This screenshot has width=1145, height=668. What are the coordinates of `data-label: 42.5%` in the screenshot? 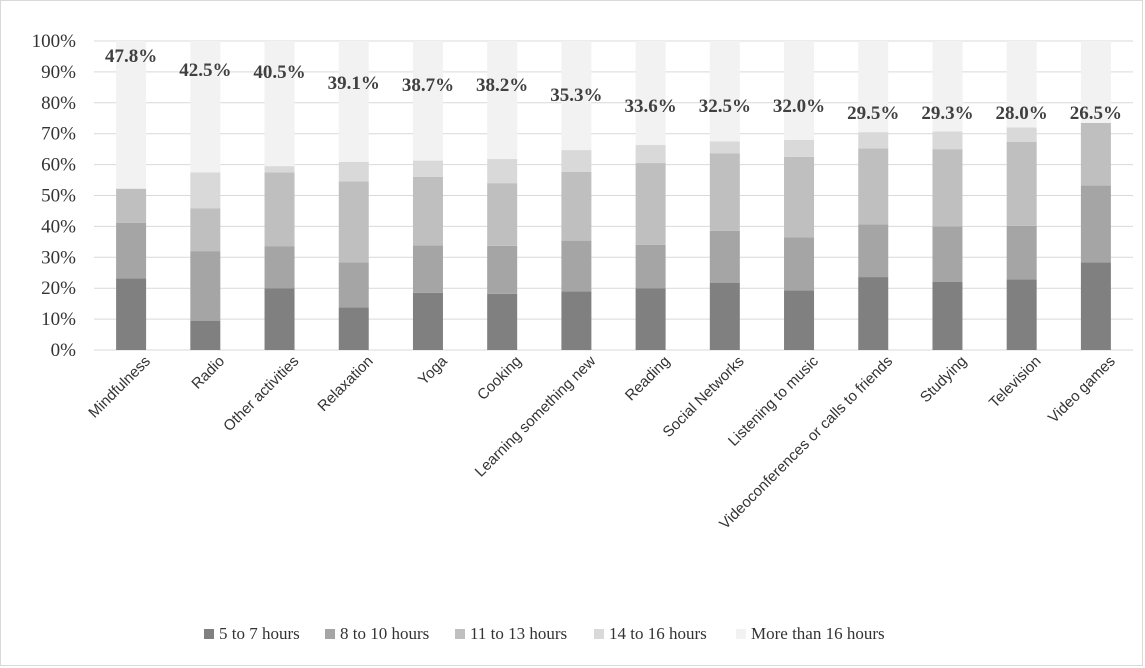 It's located at (205, 70).